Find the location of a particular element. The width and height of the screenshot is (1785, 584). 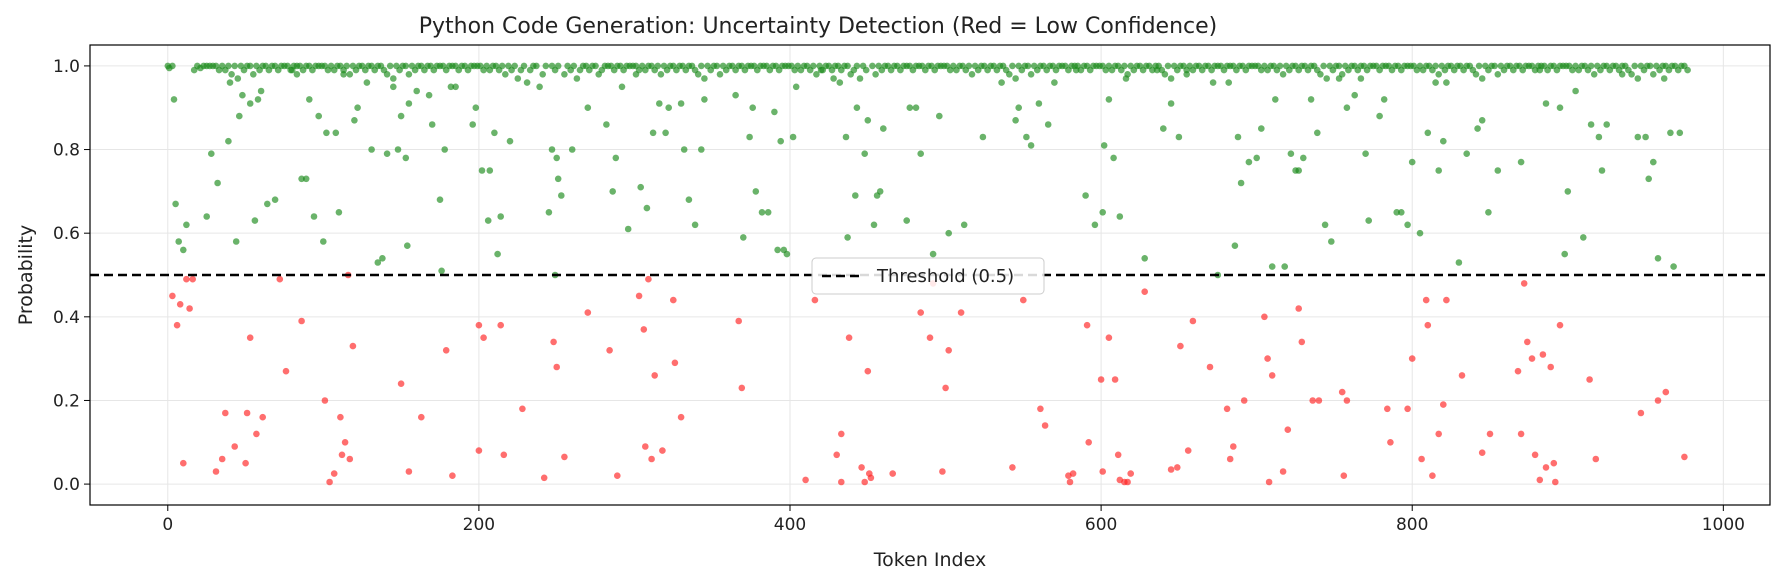

x-tick-label: 800 is located at coordinates (1412, 525).